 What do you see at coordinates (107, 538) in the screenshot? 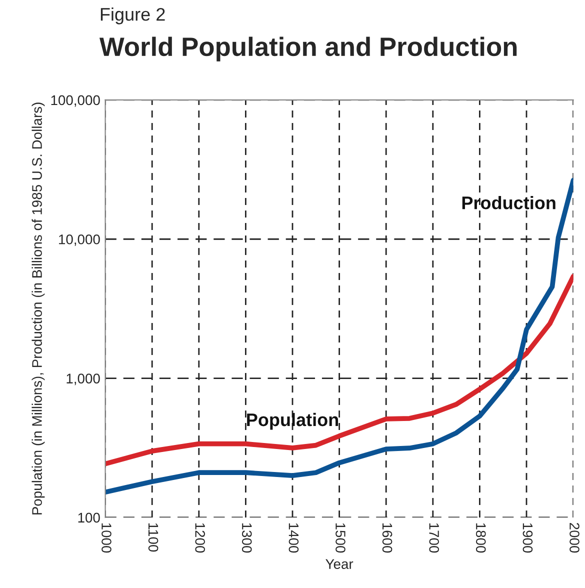
I see `x-tick-label: 1000` at bounding box center [107, 538].